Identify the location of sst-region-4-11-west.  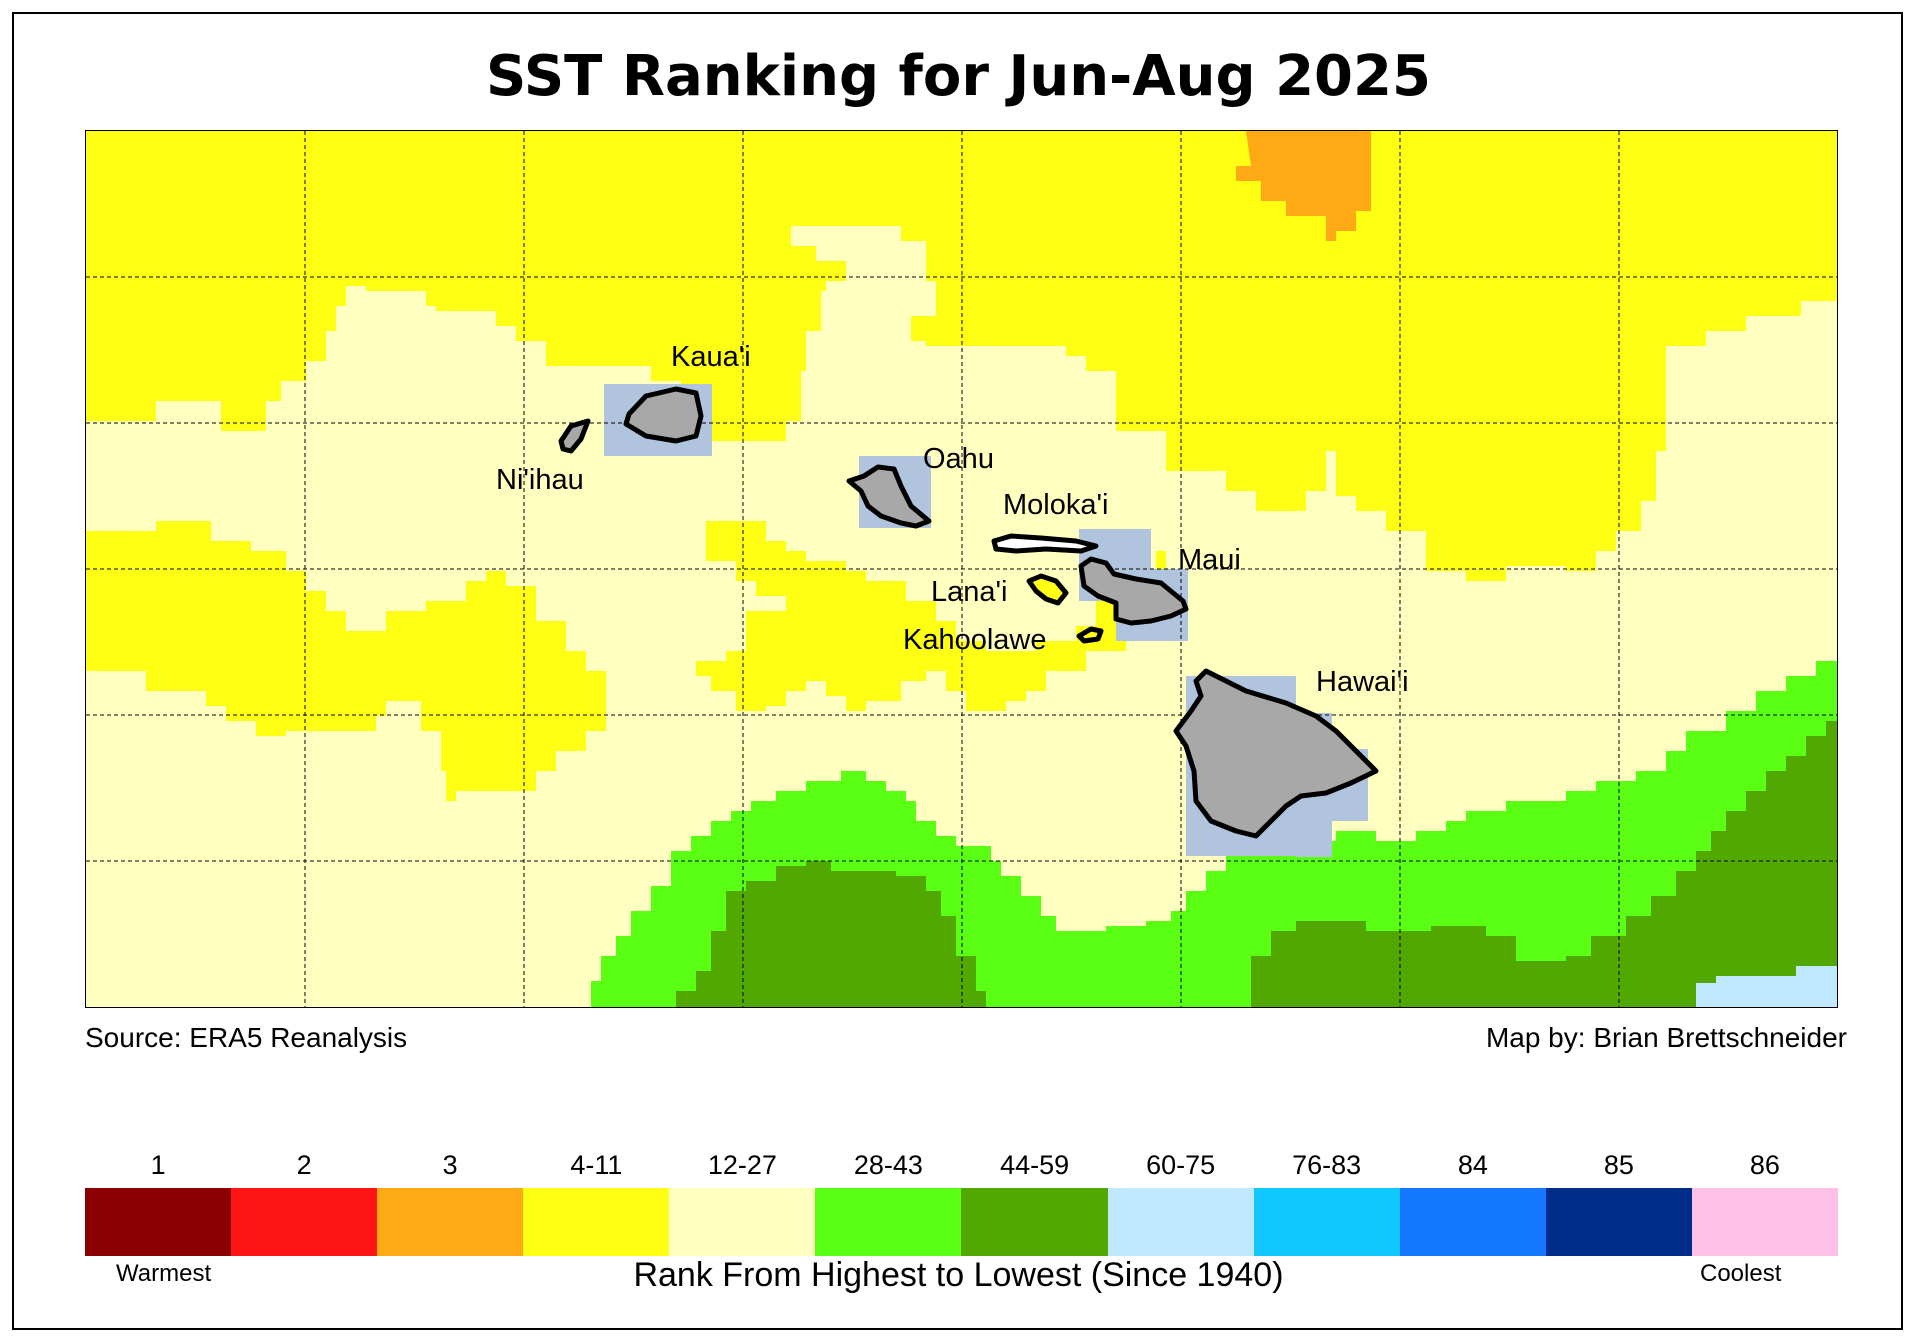
(346, 661).